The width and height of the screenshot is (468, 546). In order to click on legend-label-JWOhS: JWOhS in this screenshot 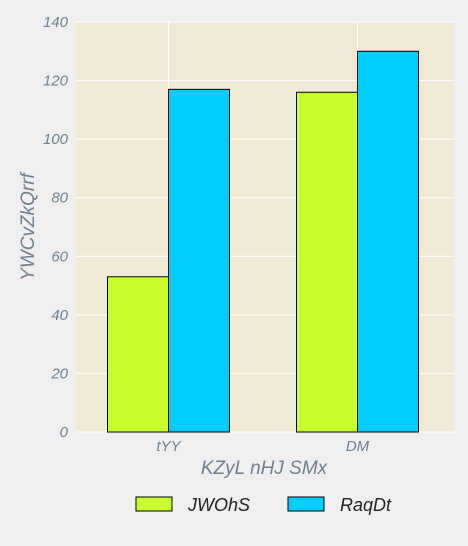, I will do `click(218, 505)`.